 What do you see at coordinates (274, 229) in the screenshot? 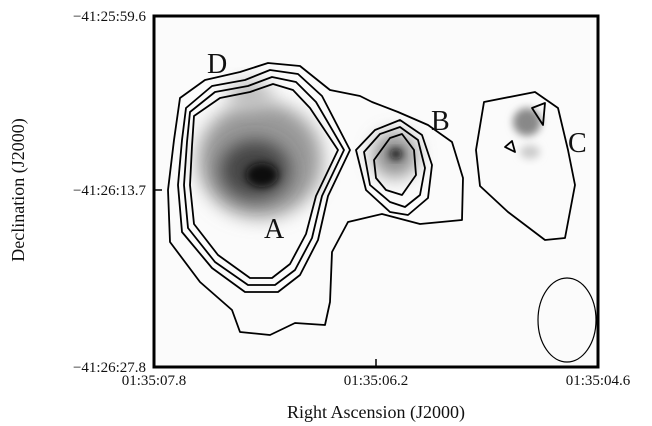
I see `region-label: A` at bounding box center [274, 229].